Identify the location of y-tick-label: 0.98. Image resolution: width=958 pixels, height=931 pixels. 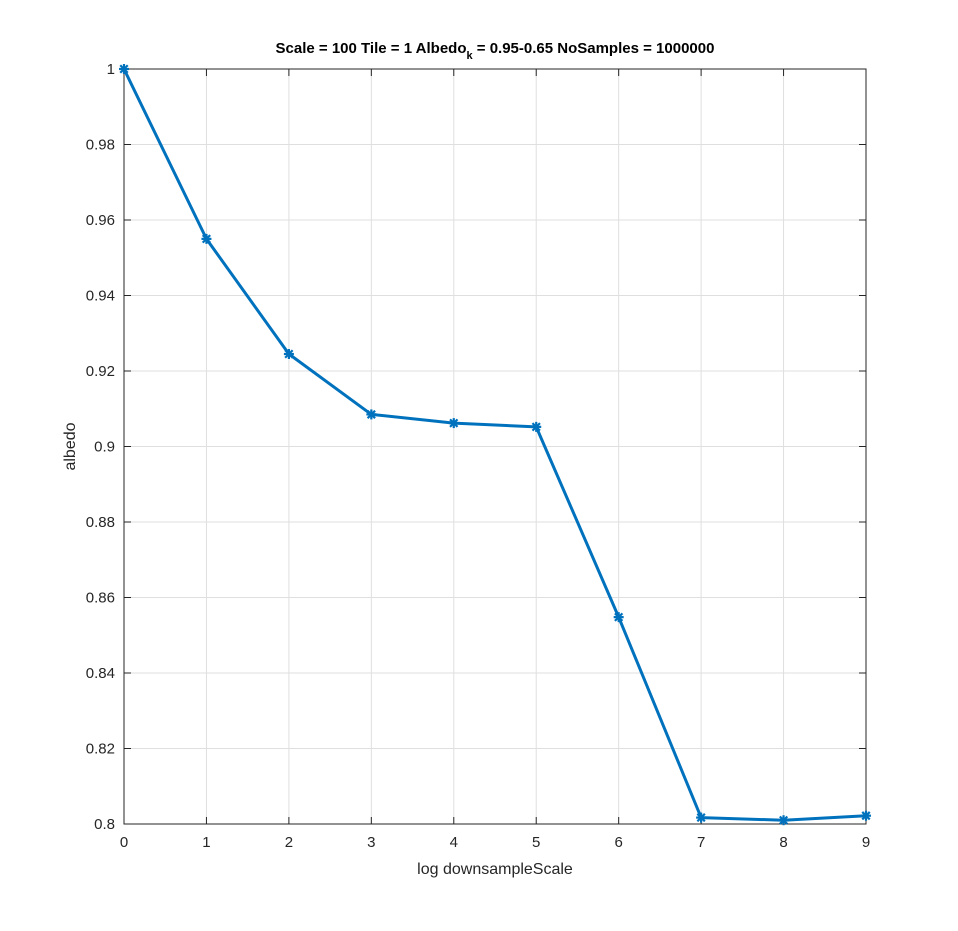
(100, 145).